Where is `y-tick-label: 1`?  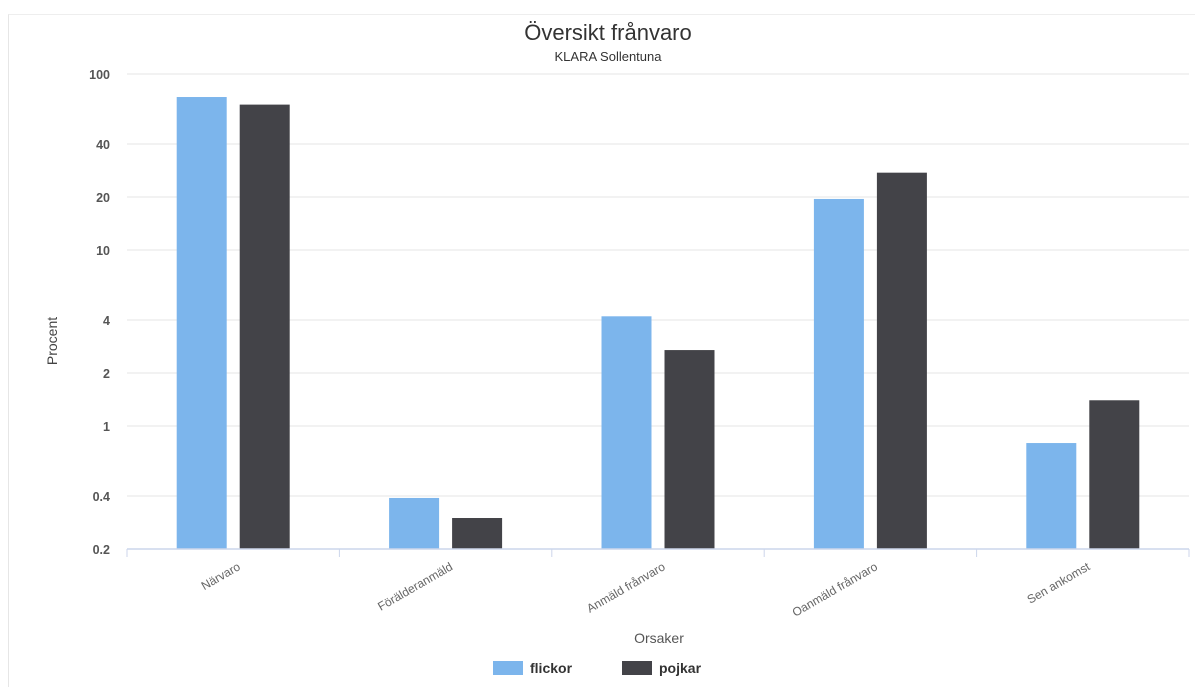
y-tick-label: 1 is located at coordinates (106, 427).